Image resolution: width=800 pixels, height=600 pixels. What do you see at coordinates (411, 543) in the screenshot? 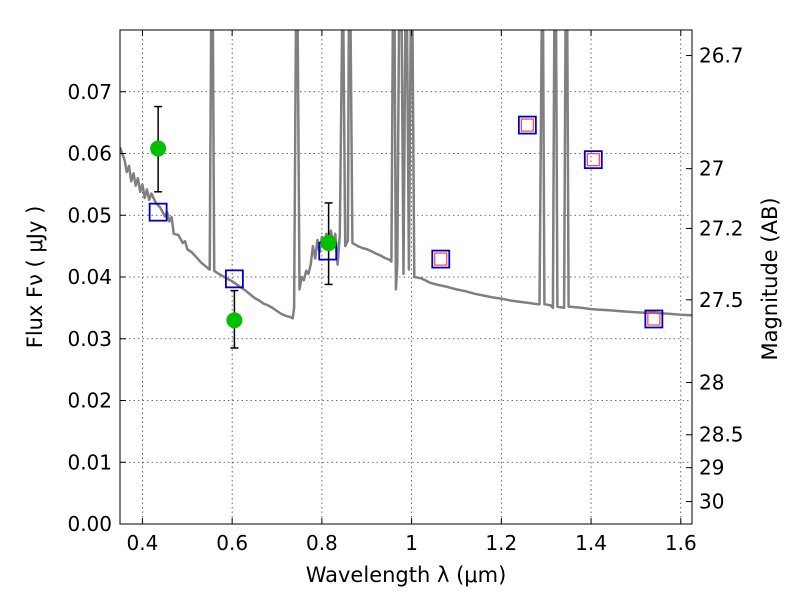
I see `x-tick-label: 1` at bounding box center [411, 543].